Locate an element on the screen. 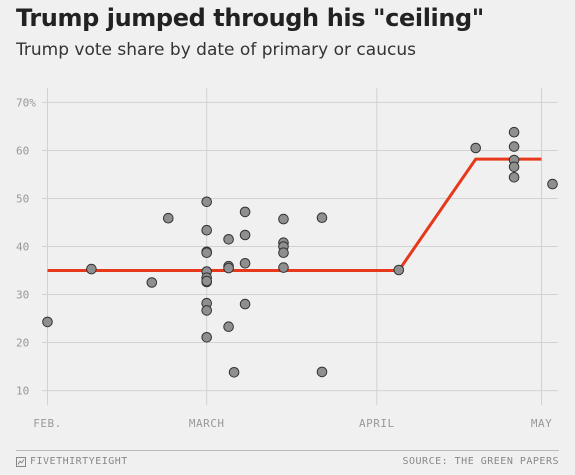 The image size is (575, 475). brand: FIVETHIRTYEIGHT is located at coordinates (72, 461).